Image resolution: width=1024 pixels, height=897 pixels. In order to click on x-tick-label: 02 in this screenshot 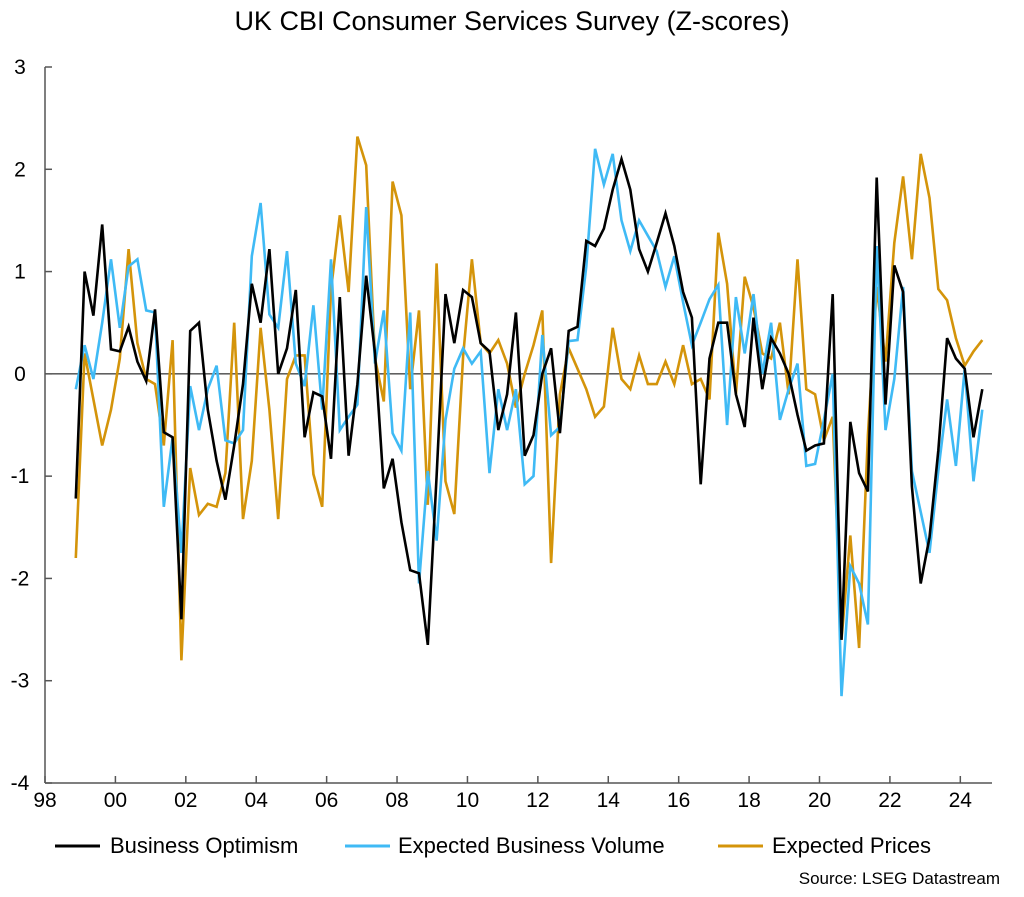, I will do `click(185, 800)`.